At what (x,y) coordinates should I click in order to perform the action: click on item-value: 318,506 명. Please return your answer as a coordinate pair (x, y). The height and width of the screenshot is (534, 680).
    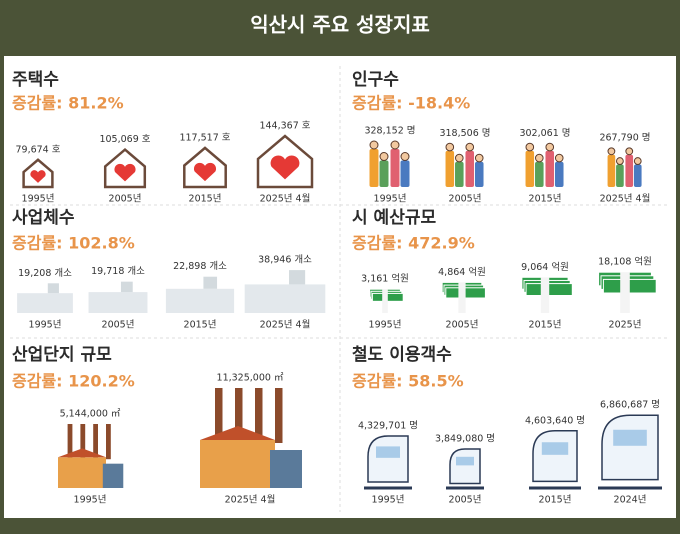
    Looking at the image, I should click on (464, 133).